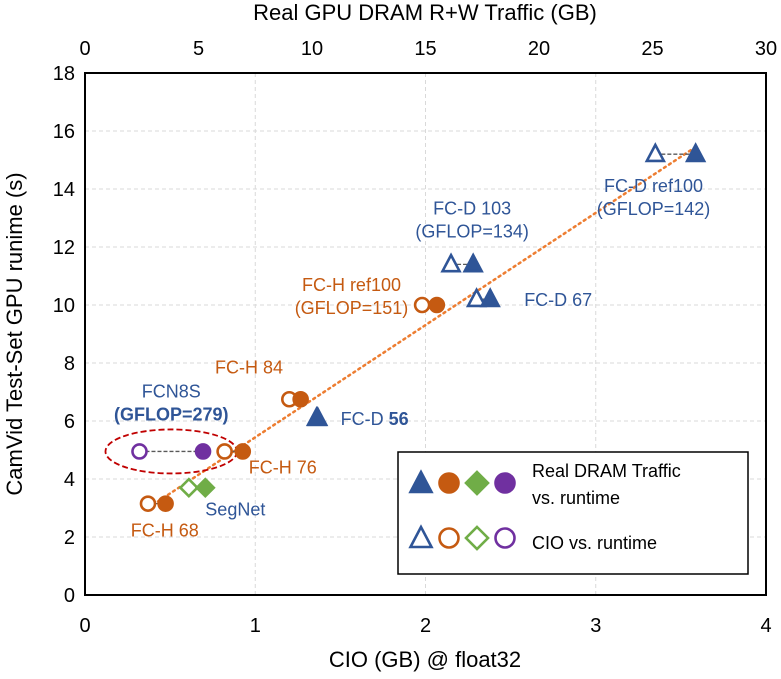  What do you see at coordinates (765, 626) in the screenshot?
I see `x-tick-label: 4` at bounding box center [765, 626].